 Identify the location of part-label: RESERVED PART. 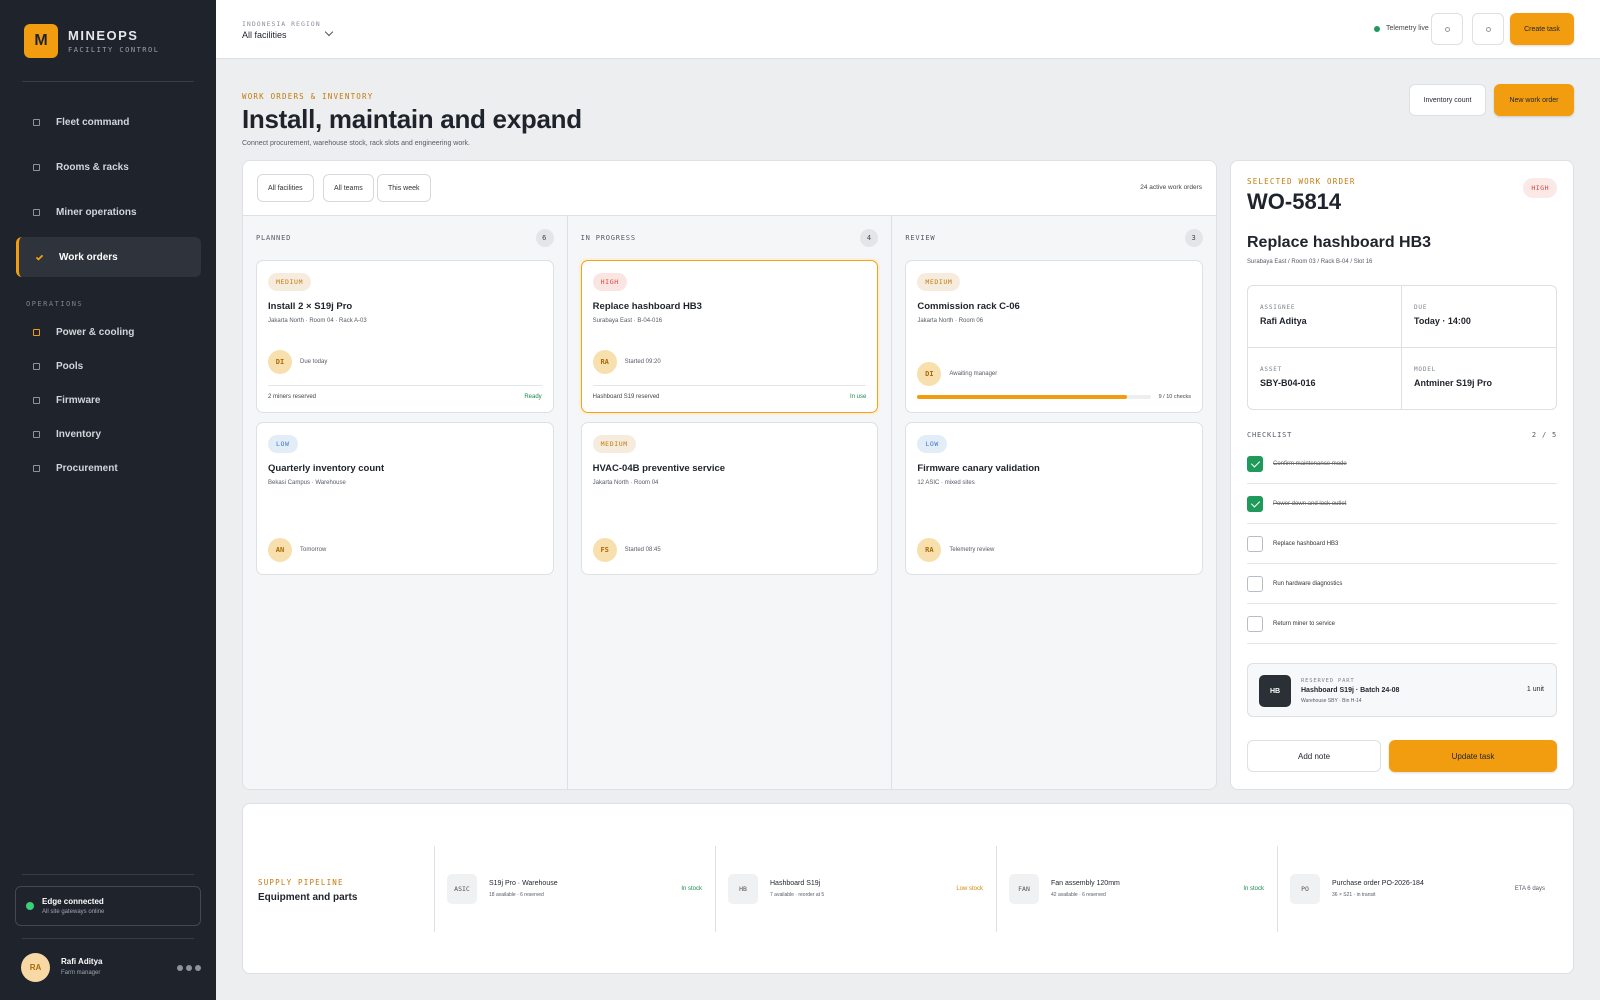
(1328, 681).